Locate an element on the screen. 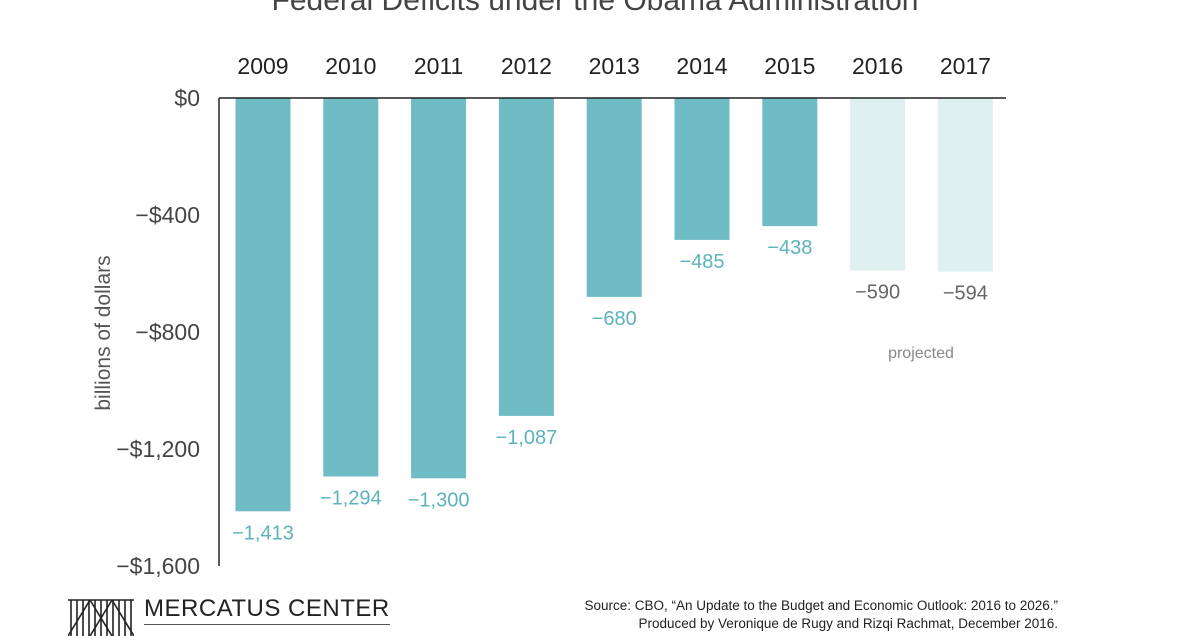 The height and width of the screenshot is (636, 1200). bar-2013 is located at coordinates (614, 197).